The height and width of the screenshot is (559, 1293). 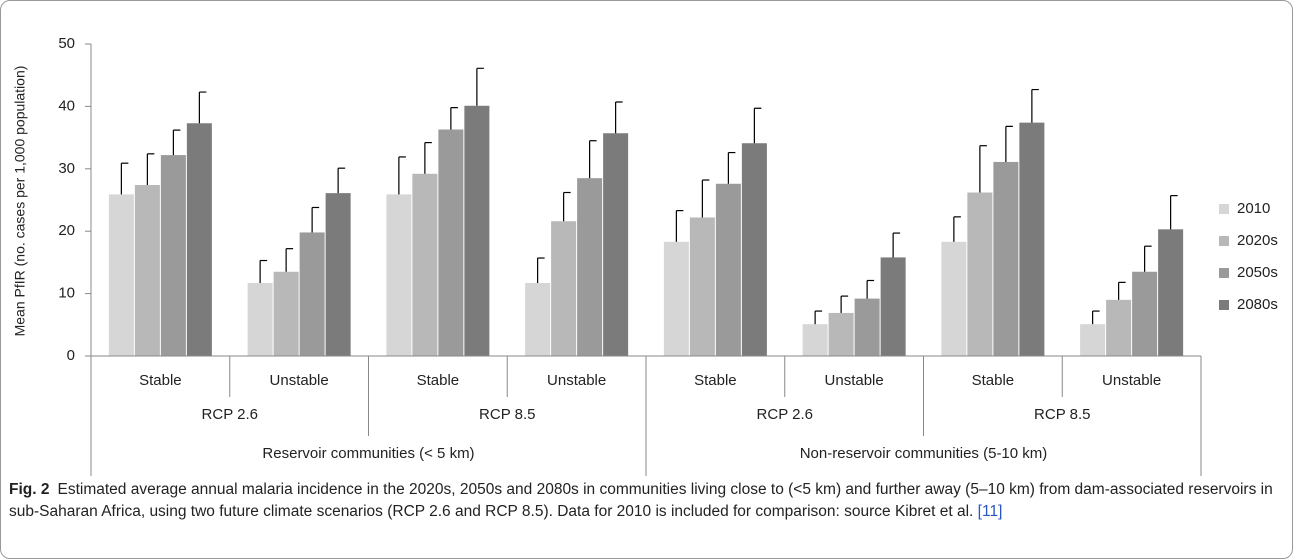 What do you see at coordinates (66, 168) in the screenshot?
I see `y-tick-label: 30` at bounding box center [66, 168].